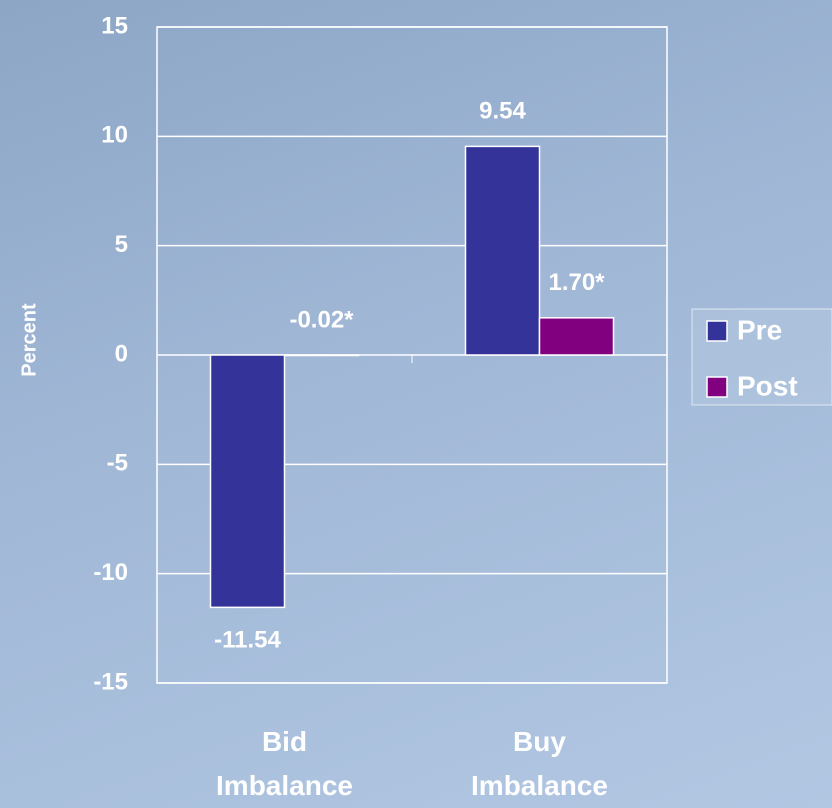  Describe the element at coordinates (502, 111) in the screenshot. I see `data-label: 9.54` at that location.